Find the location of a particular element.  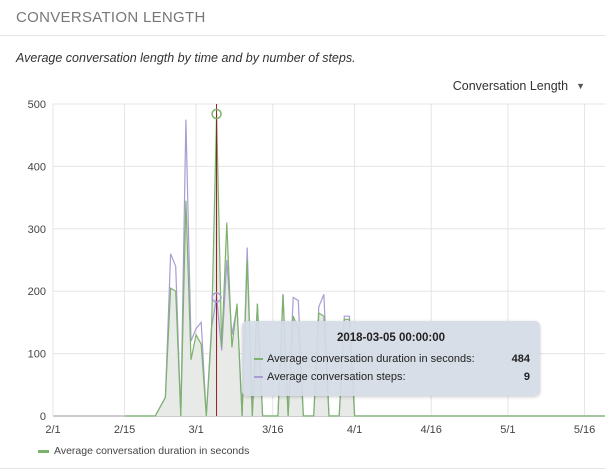

x-tick-label: 3/16 is located at coordinates (272, 430).